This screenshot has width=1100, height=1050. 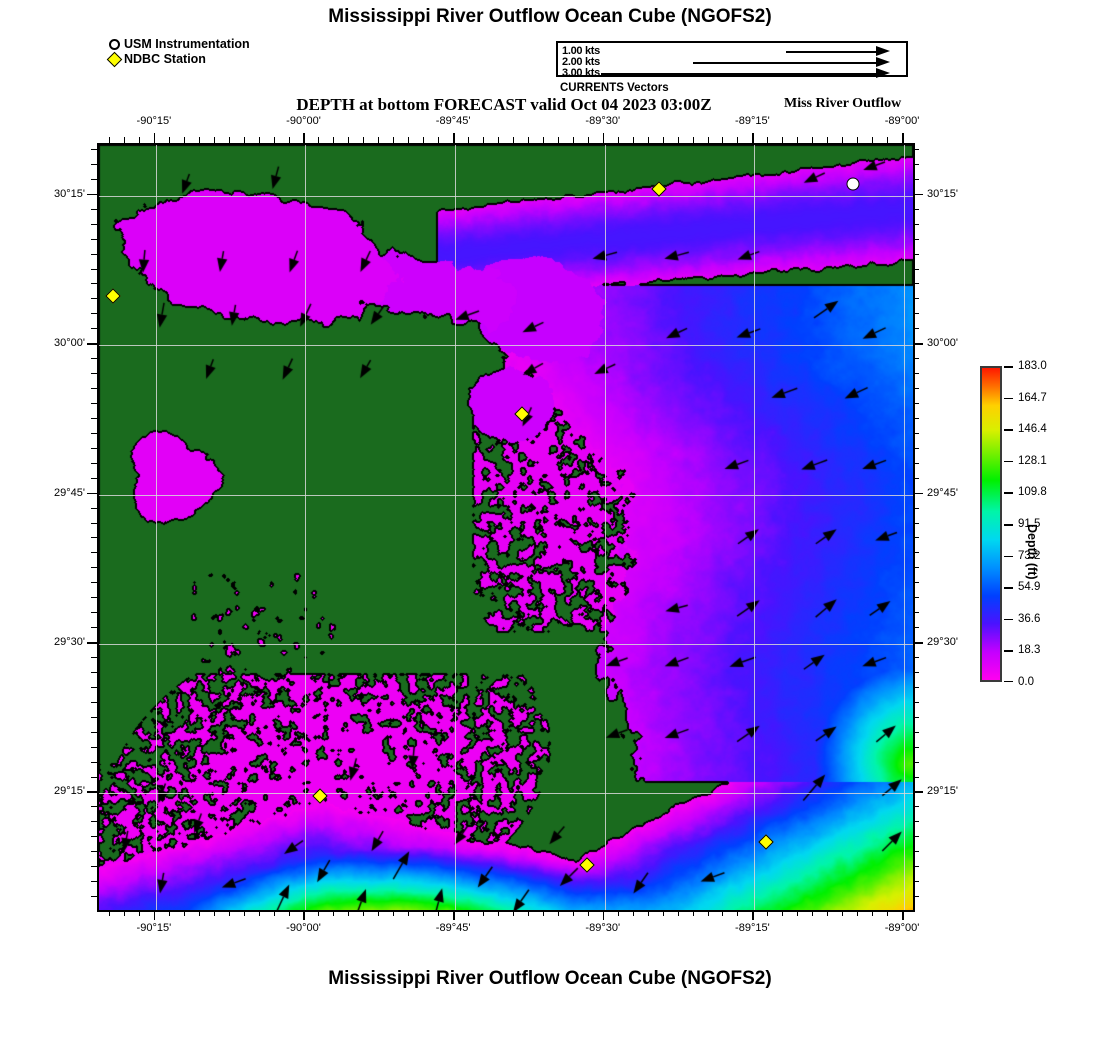 I want to click on lat-label-left-1: 30°00', so click(x=69, y=343).